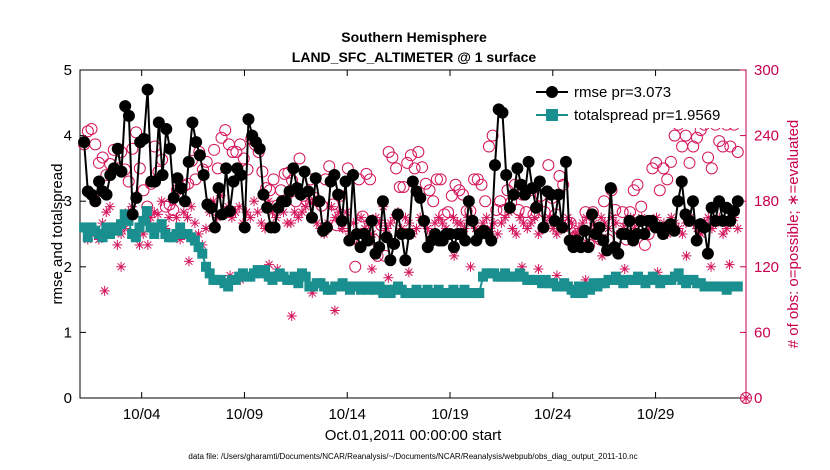  I want to click on y-right-tick-label: 180, so click(766, 201).